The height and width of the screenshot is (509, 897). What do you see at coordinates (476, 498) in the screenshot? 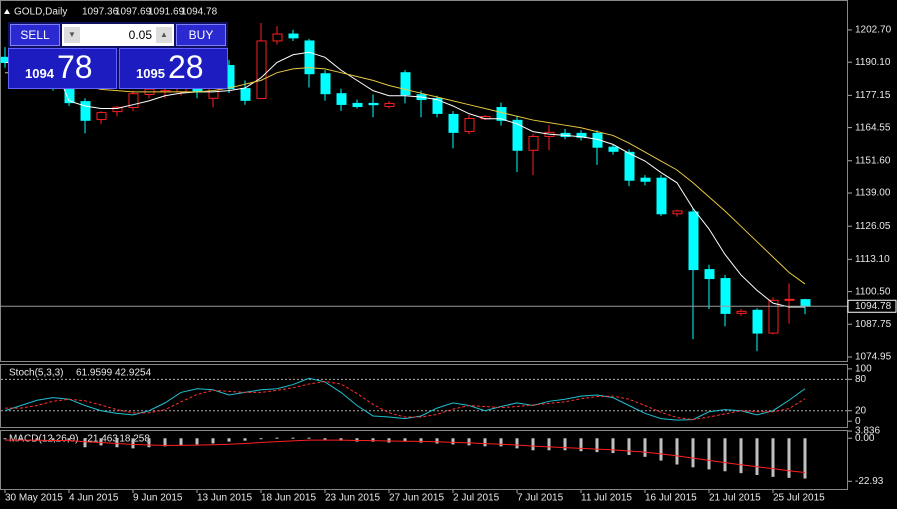
I see `x-tick-label: 2 Jul 2015` at bounding box center [476, 498].